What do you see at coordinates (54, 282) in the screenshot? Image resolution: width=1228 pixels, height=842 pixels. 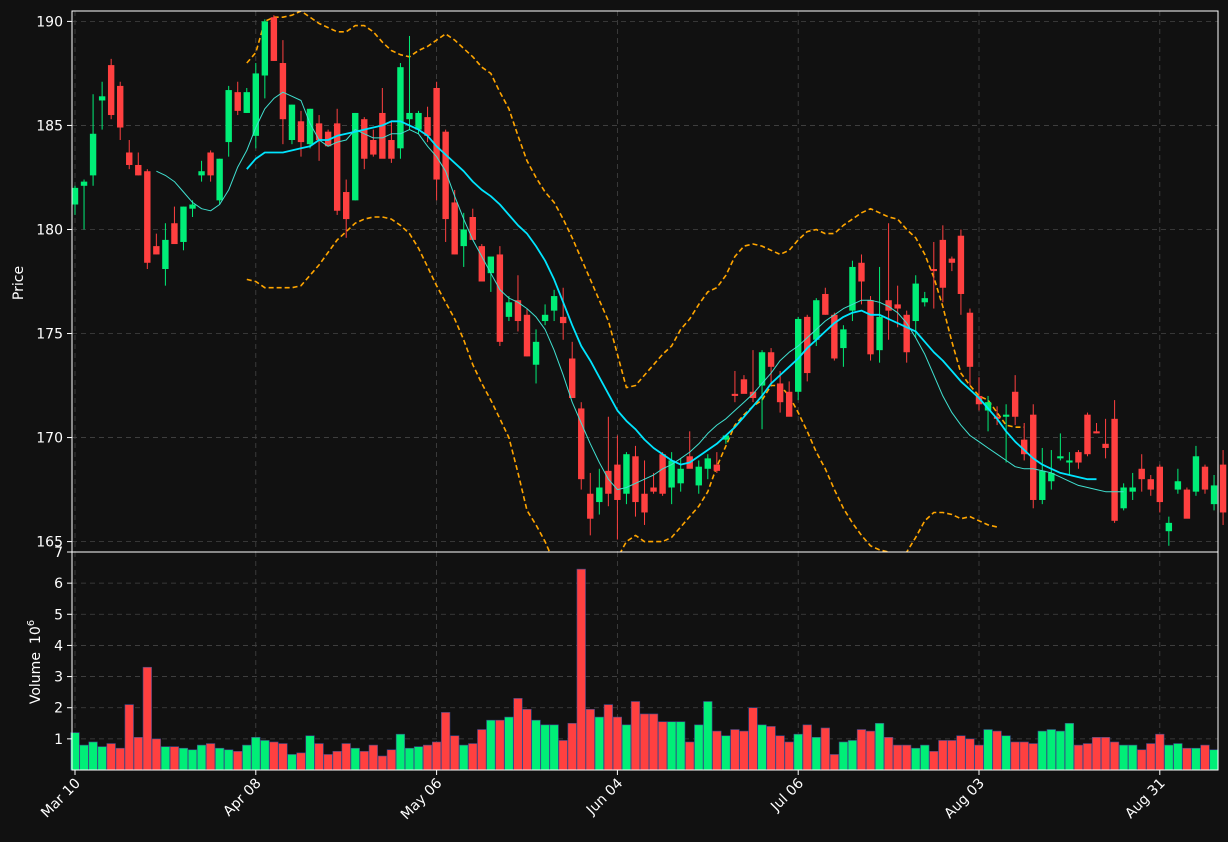 I see `price-y-axis: 165 170 175 180 185 190` at bounding box center [54, 282].